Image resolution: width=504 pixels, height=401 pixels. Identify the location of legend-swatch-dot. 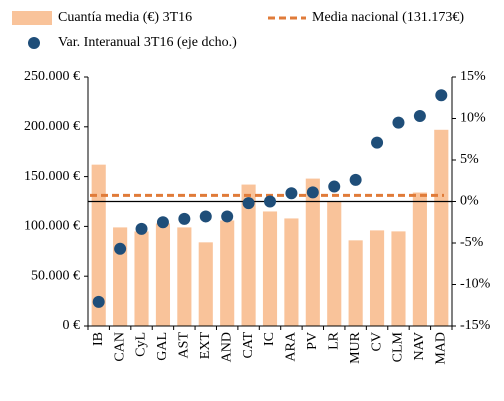
(34, 43).